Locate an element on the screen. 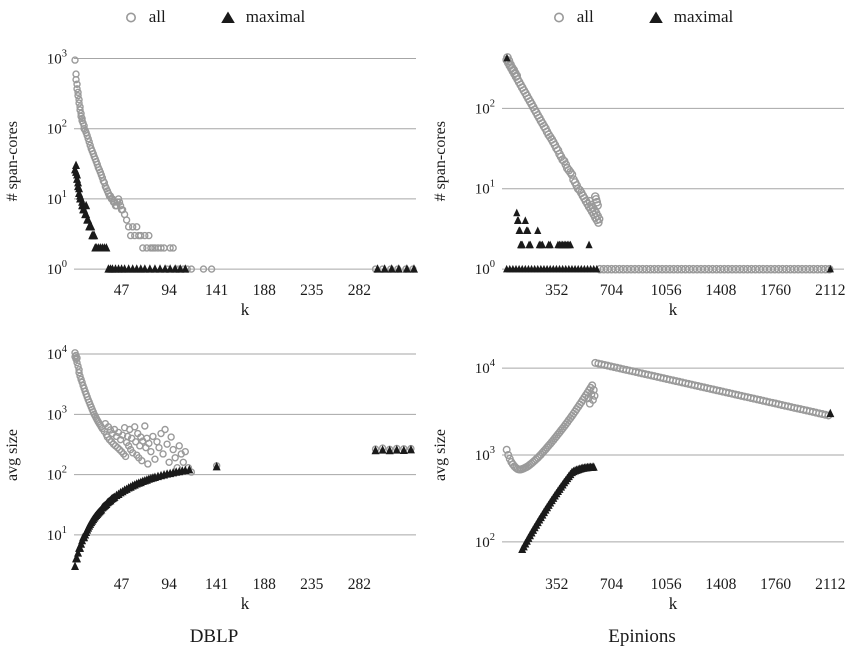 The image size is (856, 662). y-axis-label: # span-cores is located at coordinates (13, 179).